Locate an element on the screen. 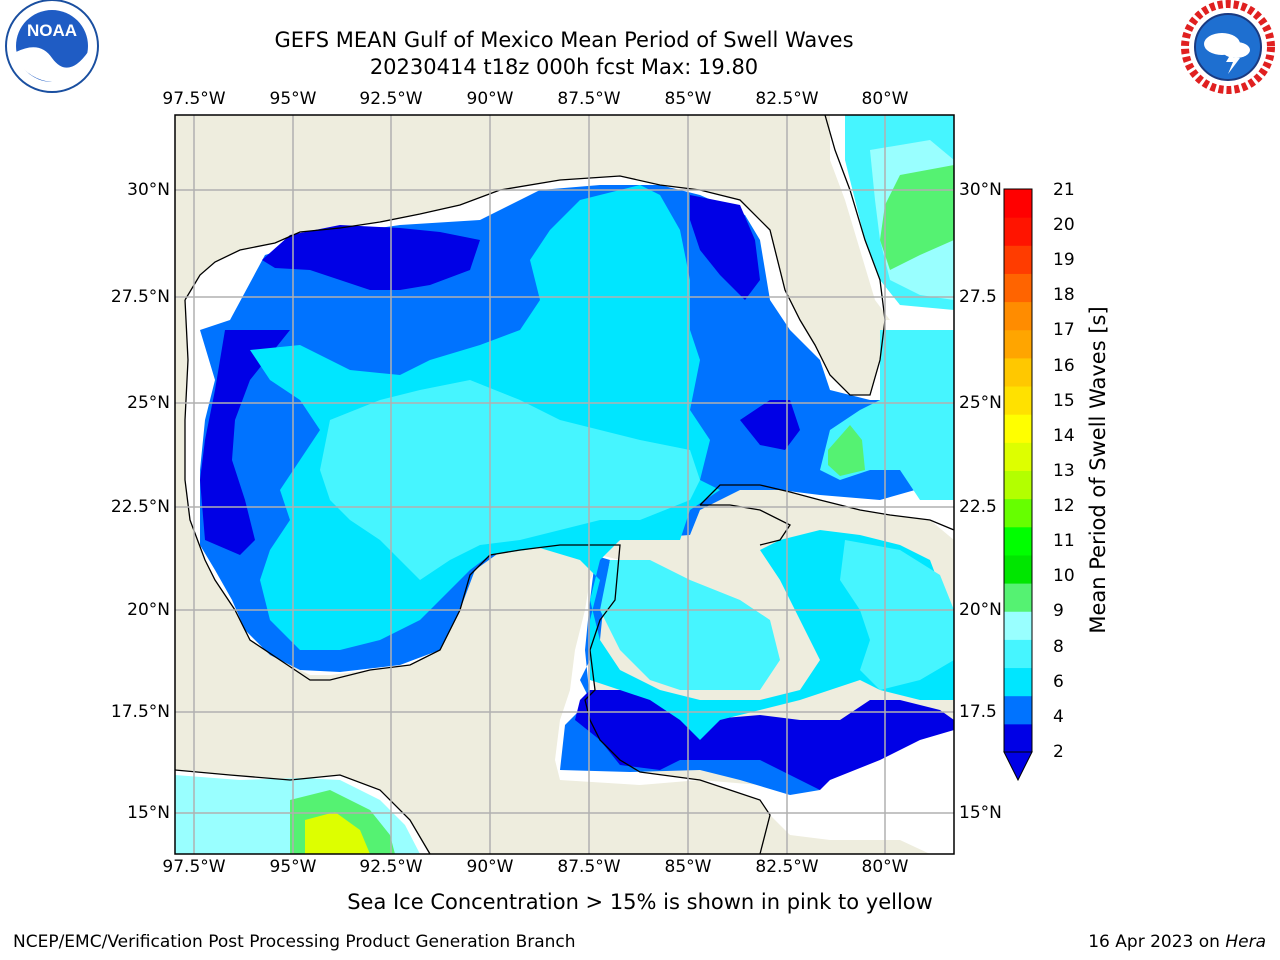 The width and height of the screenshot is (1280, 960). lon-label-top: 87.5°W is located at coordinates (589, 99).